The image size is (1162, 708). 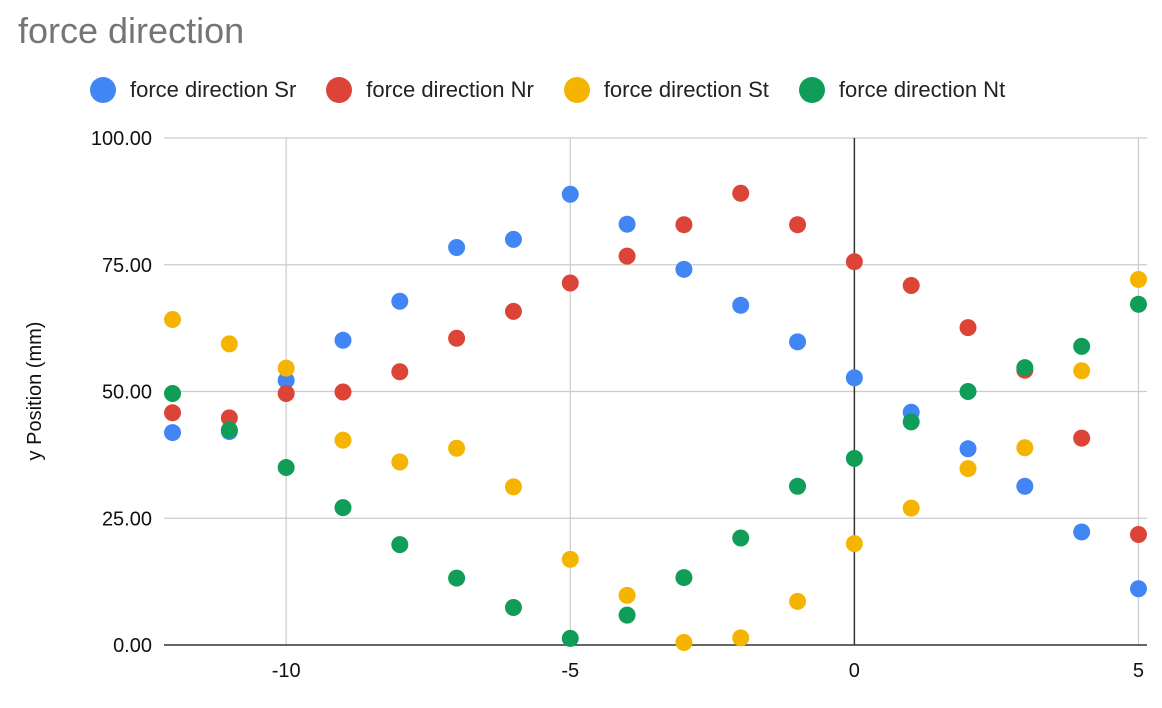 What do you see at coordinates (213, 89) in the screenshot?
I see `legend-label-sr: force direction Sr` at bounding box center [213, 89].